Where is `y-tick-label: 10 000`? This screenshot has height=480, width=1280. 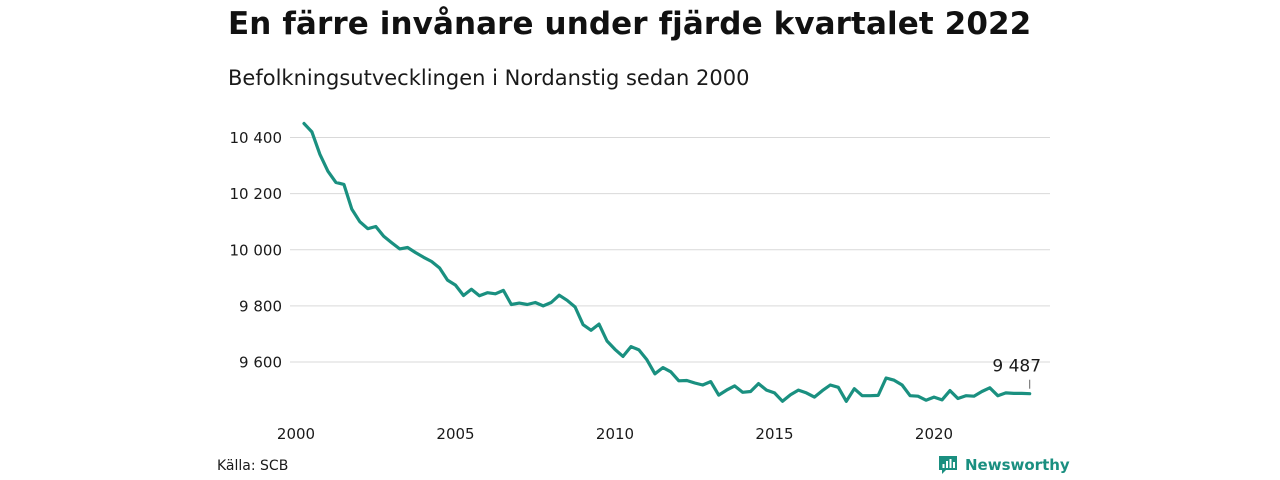
y-tick-label: 10 000 is located at coordinates (256, 250).